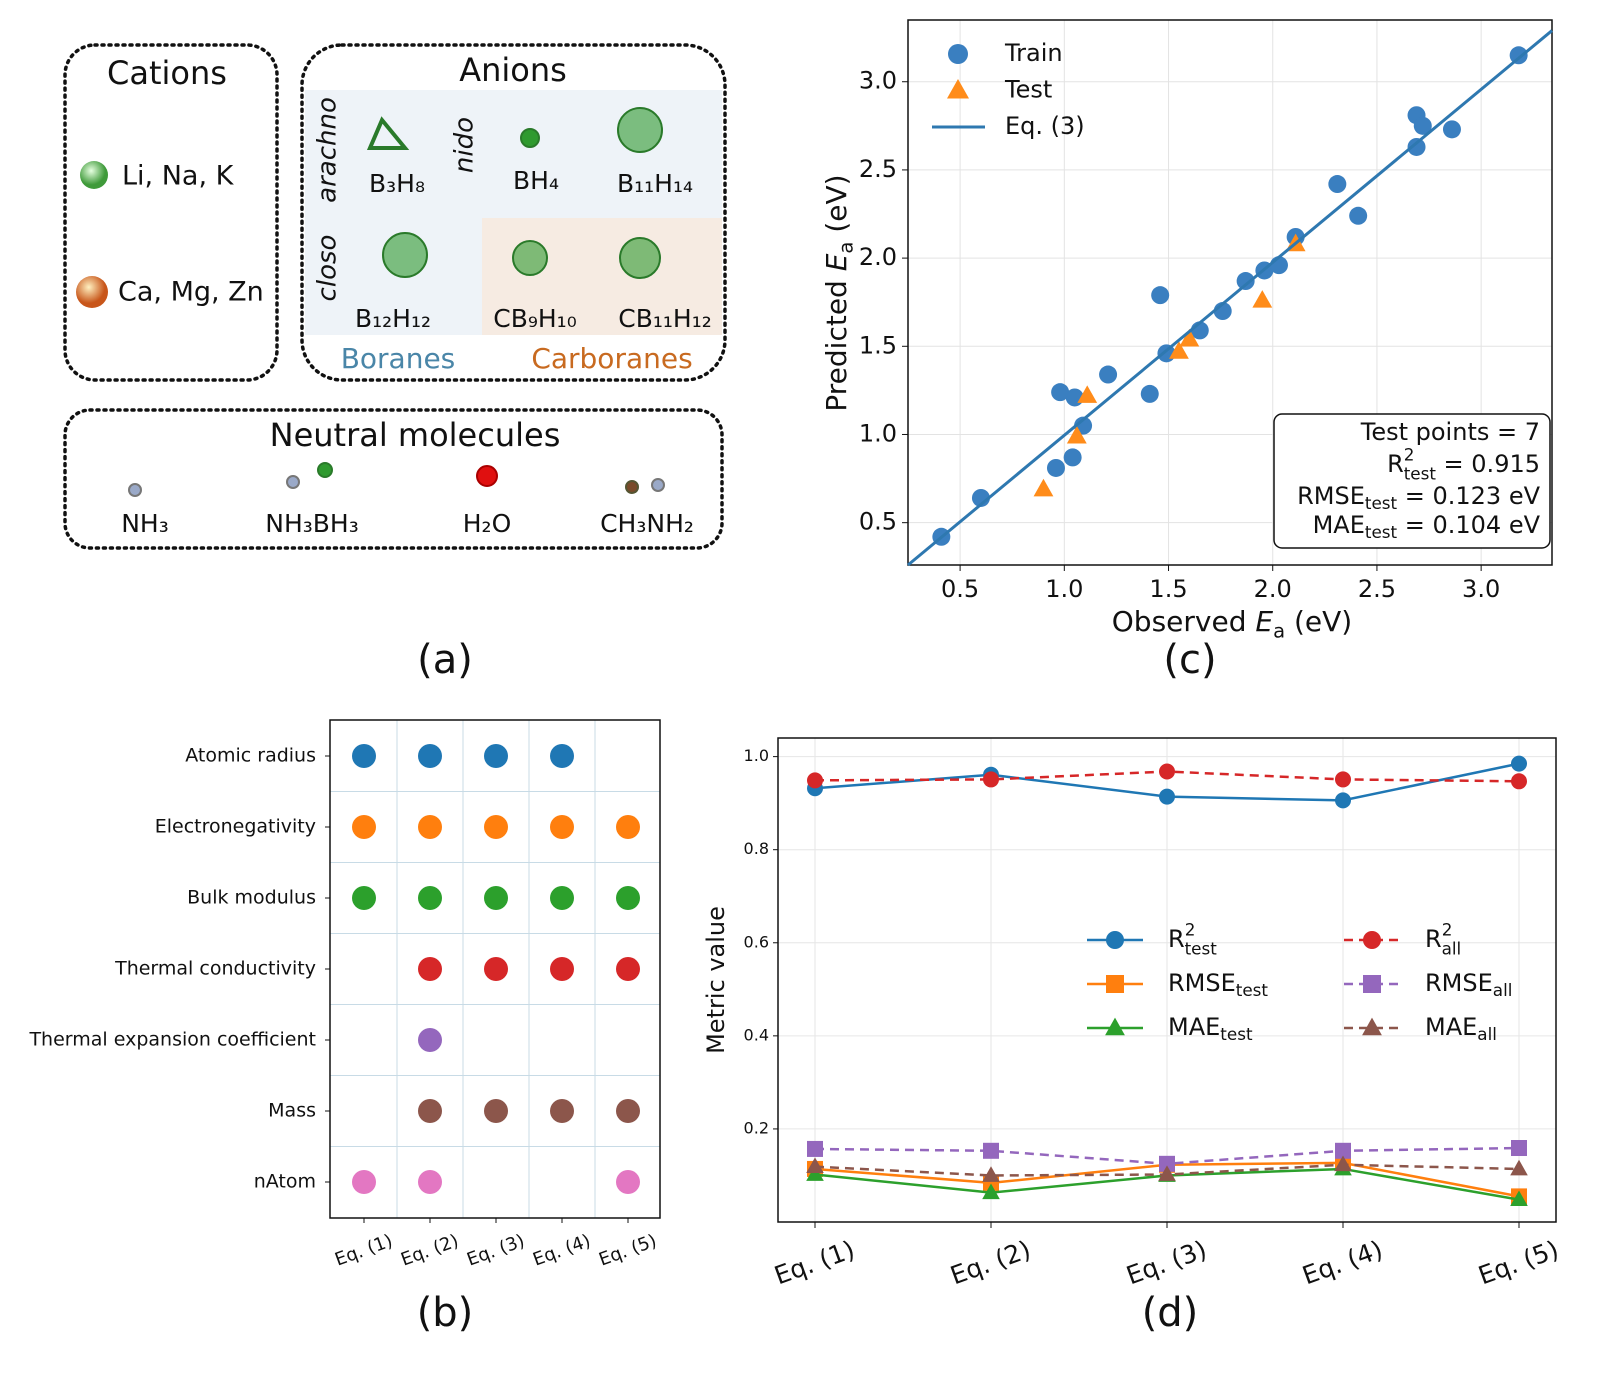  Describe the element at coordinates (1481, 589) in the screenshot. I see `x-tick-label: 3.0` at that location.